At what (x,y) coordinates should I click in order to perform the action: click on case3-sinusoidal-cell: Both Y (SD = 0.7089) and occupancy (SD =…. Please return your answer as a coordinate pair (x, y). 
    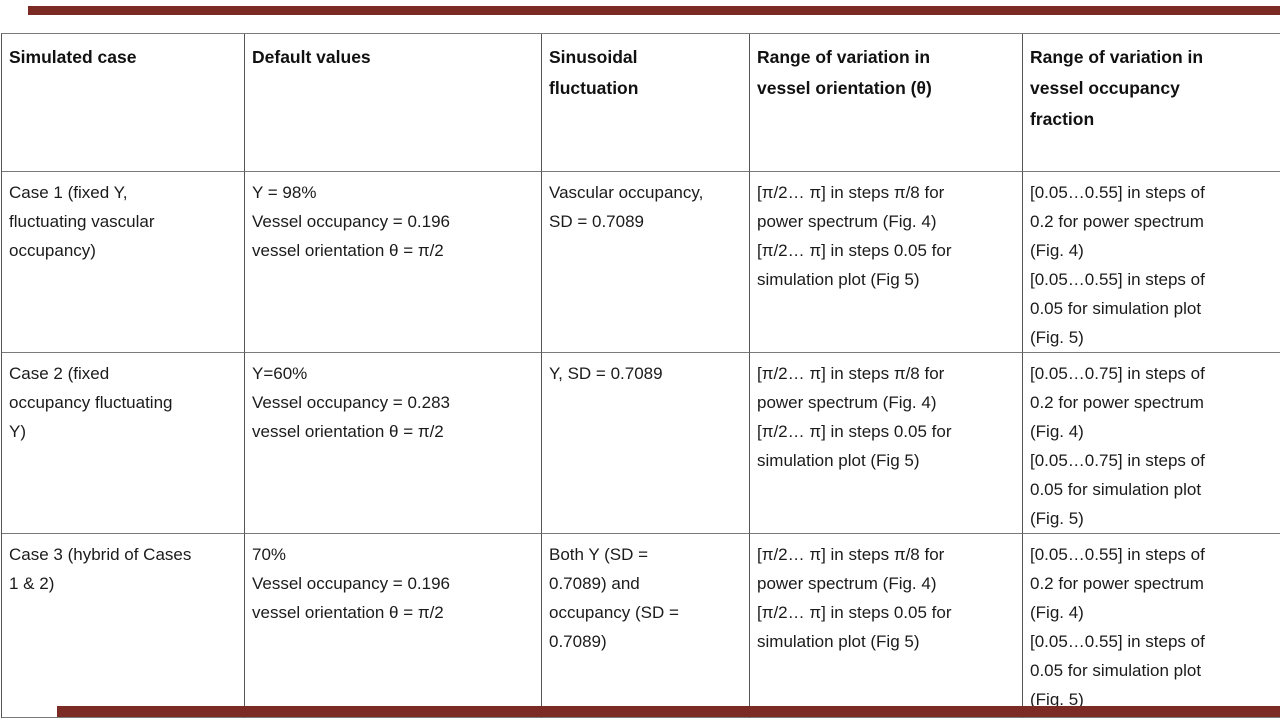
    Looking at the image, I should click on (646, 626).